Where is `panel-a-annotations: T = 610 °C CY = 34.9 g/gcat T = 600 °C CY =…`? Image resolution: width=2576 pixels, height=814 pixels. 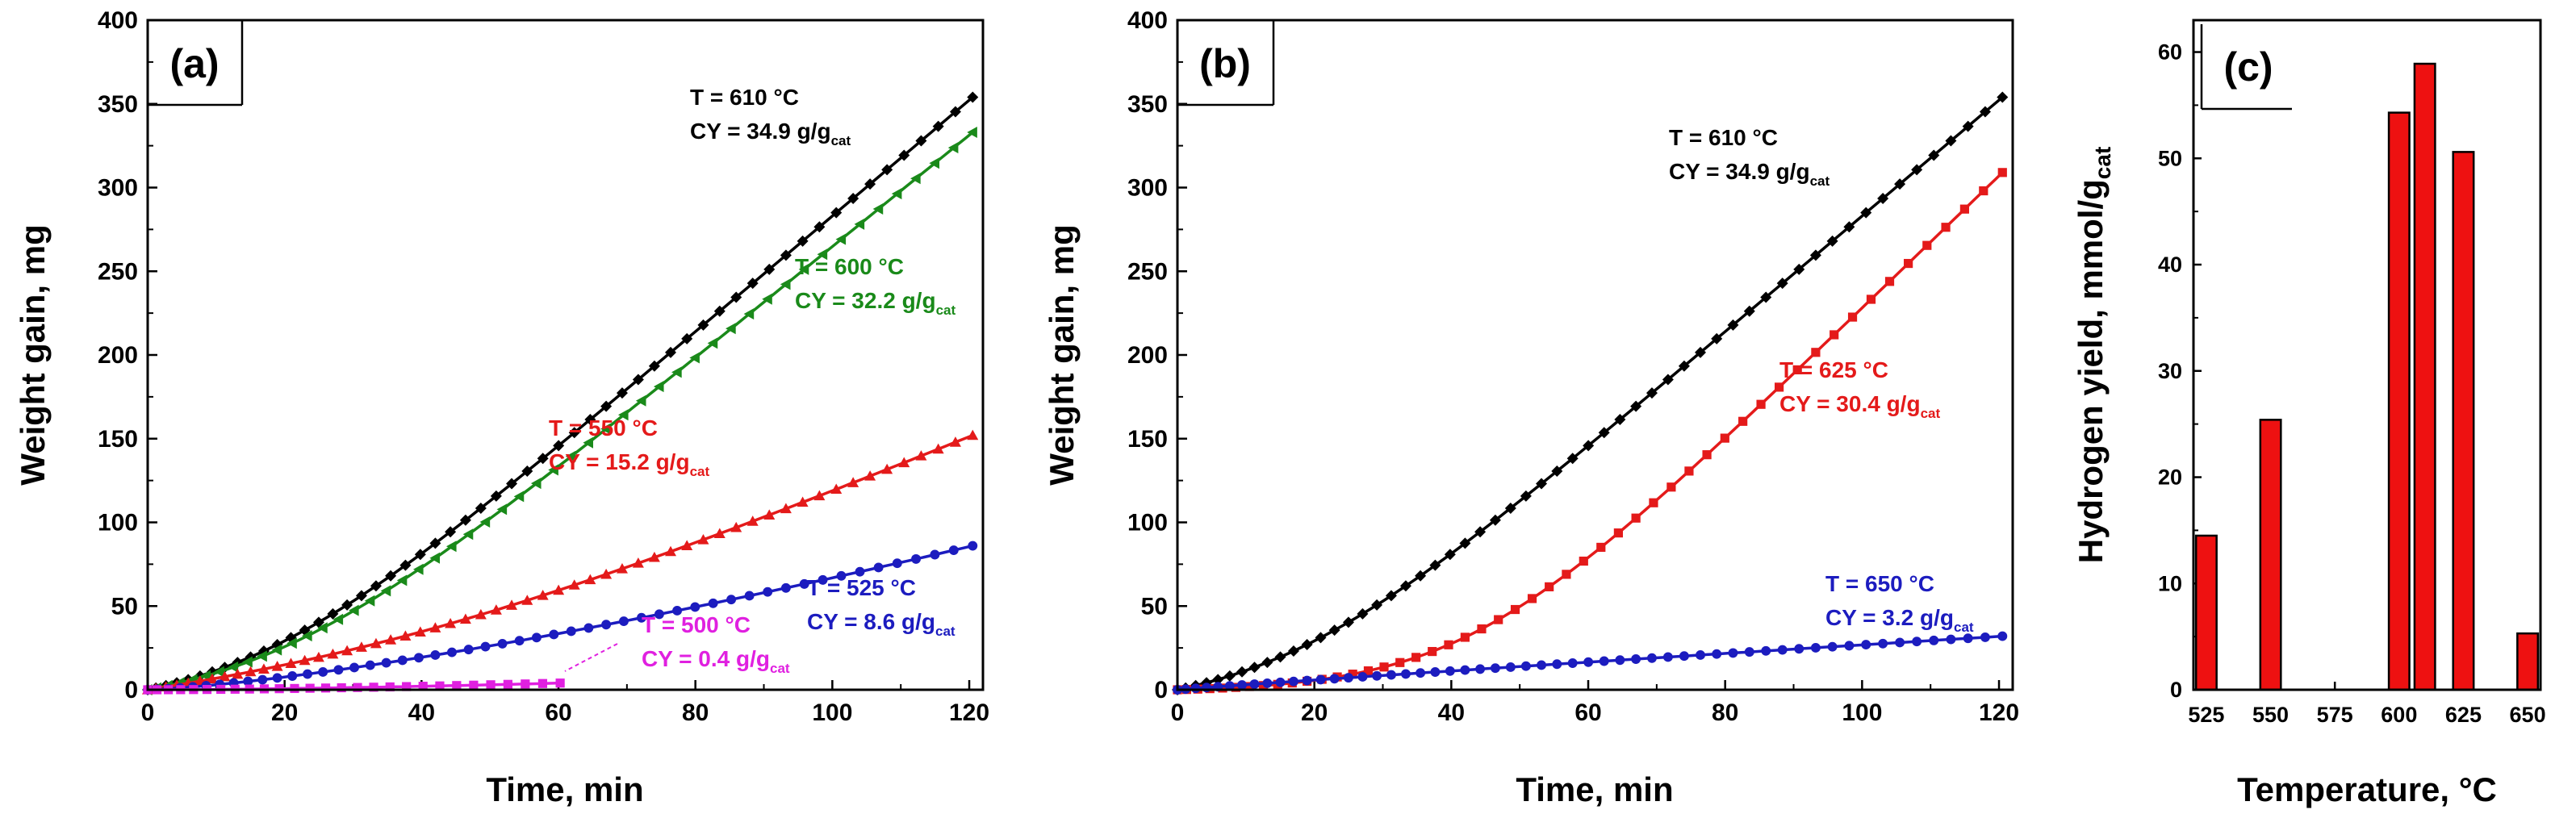
panel-a-annotations: T = 610 °C CY = 34.9 g/gcat T = 600 °C CY =… is located at coordinates (752, 380).